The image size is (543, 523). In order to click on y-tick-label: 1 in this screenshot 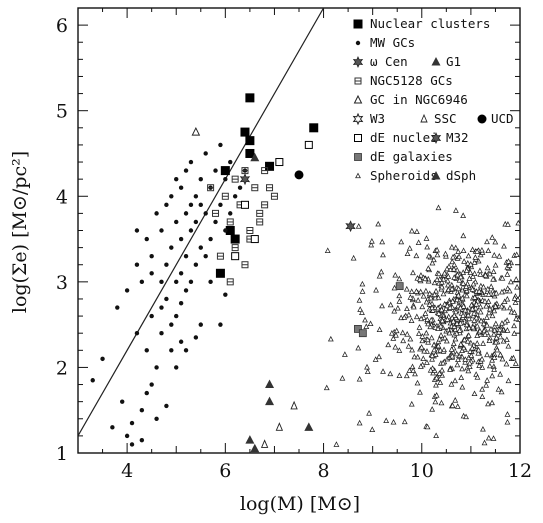, I will do `click(62, 454)`.